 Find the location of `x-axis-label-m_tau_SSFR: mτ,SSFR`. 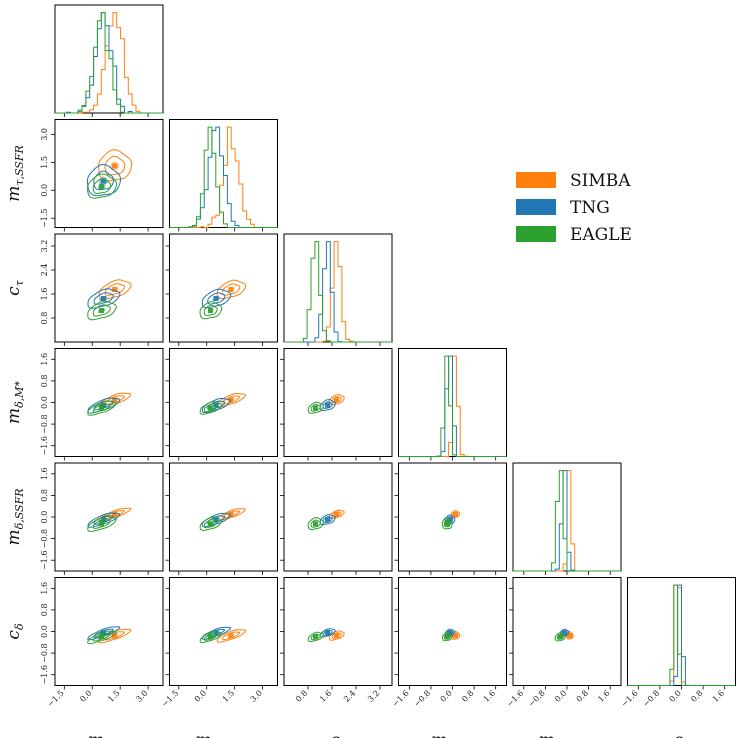

x-axis-label-m_tau_SSFR: mτ,SSFR is located at coordinates (223, 734).